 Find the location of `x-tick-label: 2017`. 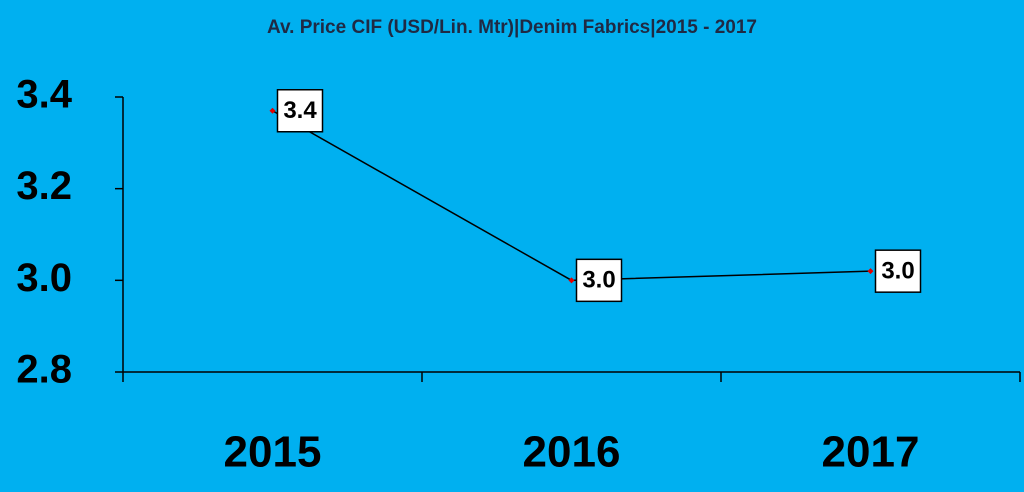

x-tick-label: 2017 is located at coordinates (871, 452).